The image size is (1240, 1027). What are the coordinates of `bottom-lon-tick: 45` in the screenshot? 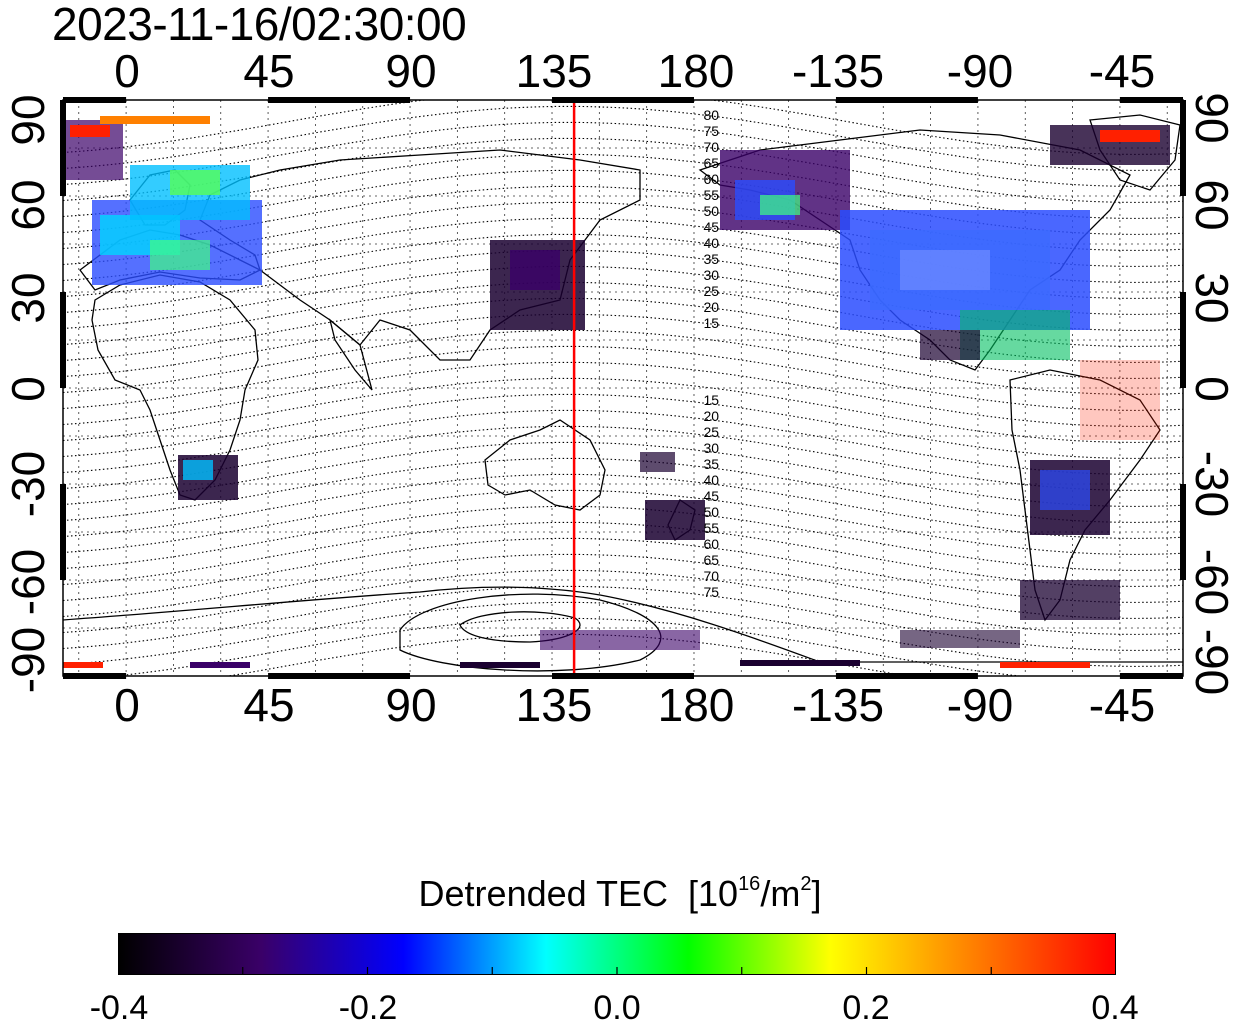 It's located at (269, 705).